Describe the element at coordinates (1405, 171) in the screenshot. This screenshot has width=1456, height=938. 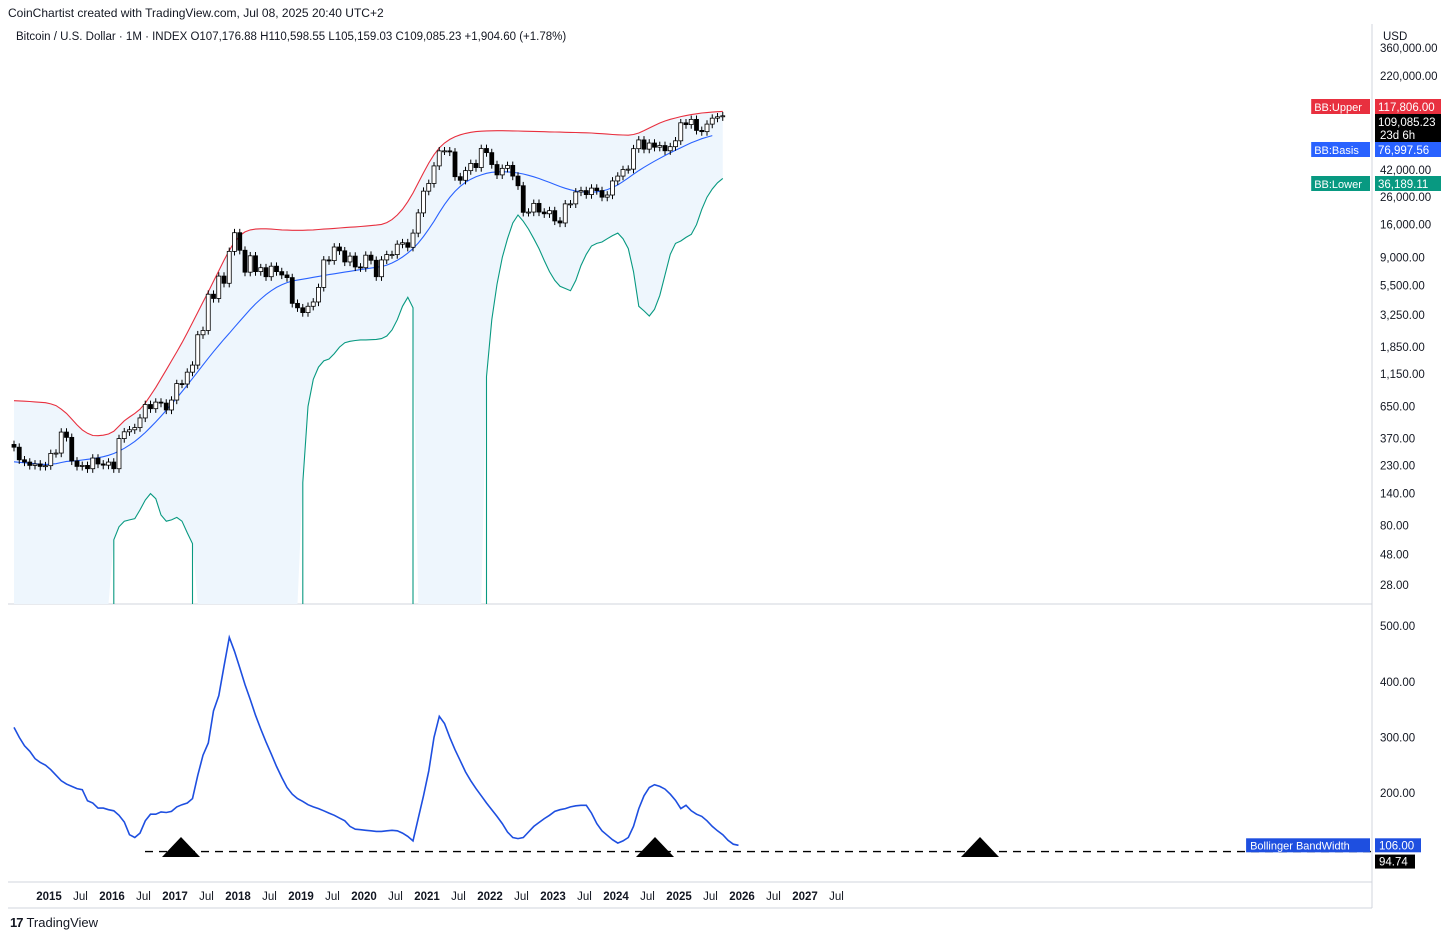
I see `price-axis-tick: 42,000.00` at that location.